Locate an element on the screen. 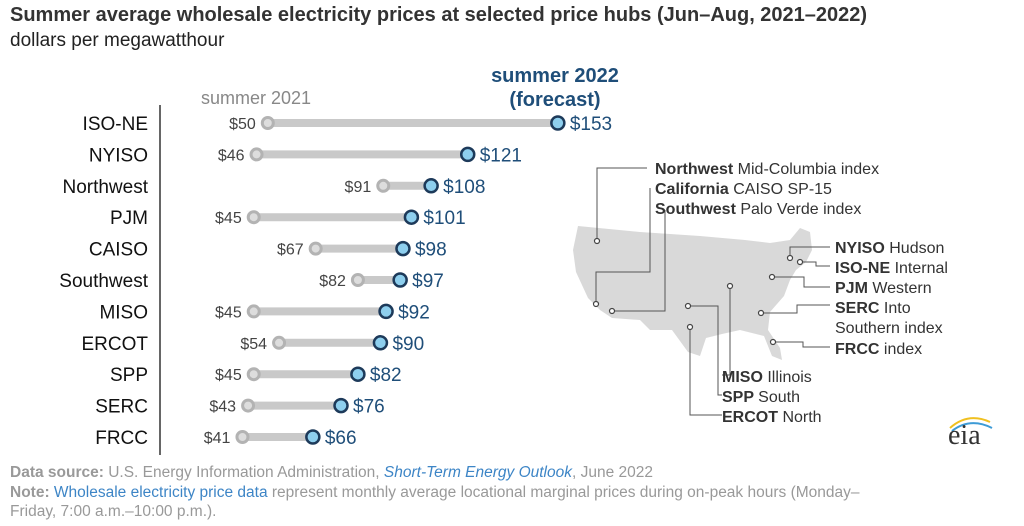 Image resolution: width=1024 pixels, height=526 pixels. map-label: PJM Western is located at coordinates (883, 288).